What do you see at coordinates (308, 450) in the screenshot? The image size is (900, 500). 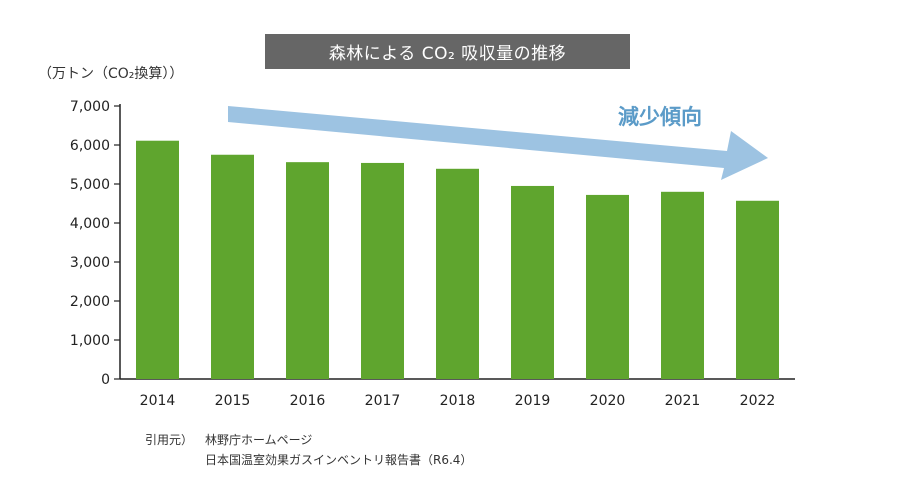 I see `source-note: 引用元） 林野庁ホームページ 日本国温室効果ガスインベントリ報告書（R6.4）` at bounding box center [308, 450].